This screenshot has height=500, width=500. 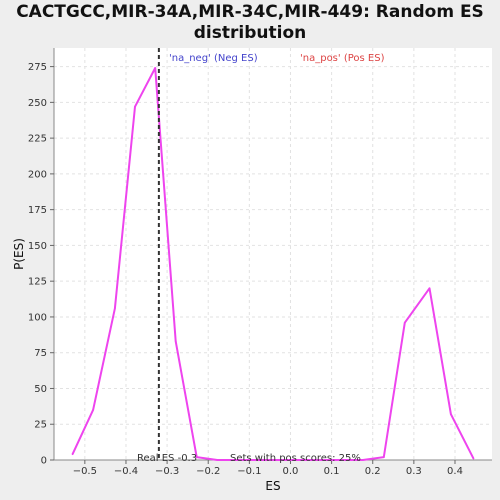 What do you see at coordinates (37, 174) in the screenshot?
I see `y-tick-label: 200` at bounding box center [37, 174].